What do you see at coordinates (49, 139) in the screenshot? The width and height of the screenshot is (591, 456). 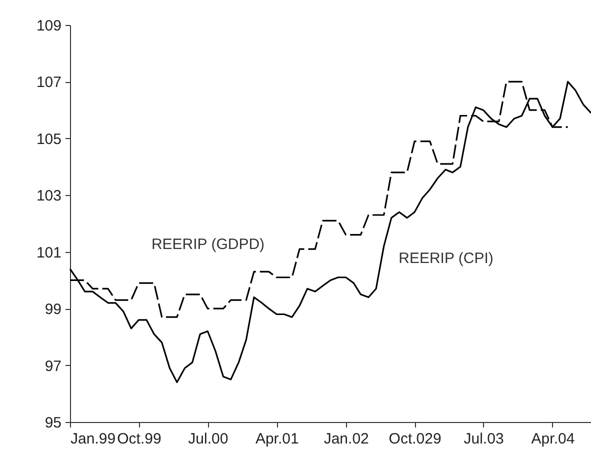 I see `y-tick-label: 105` at bounding box center [49, 139].